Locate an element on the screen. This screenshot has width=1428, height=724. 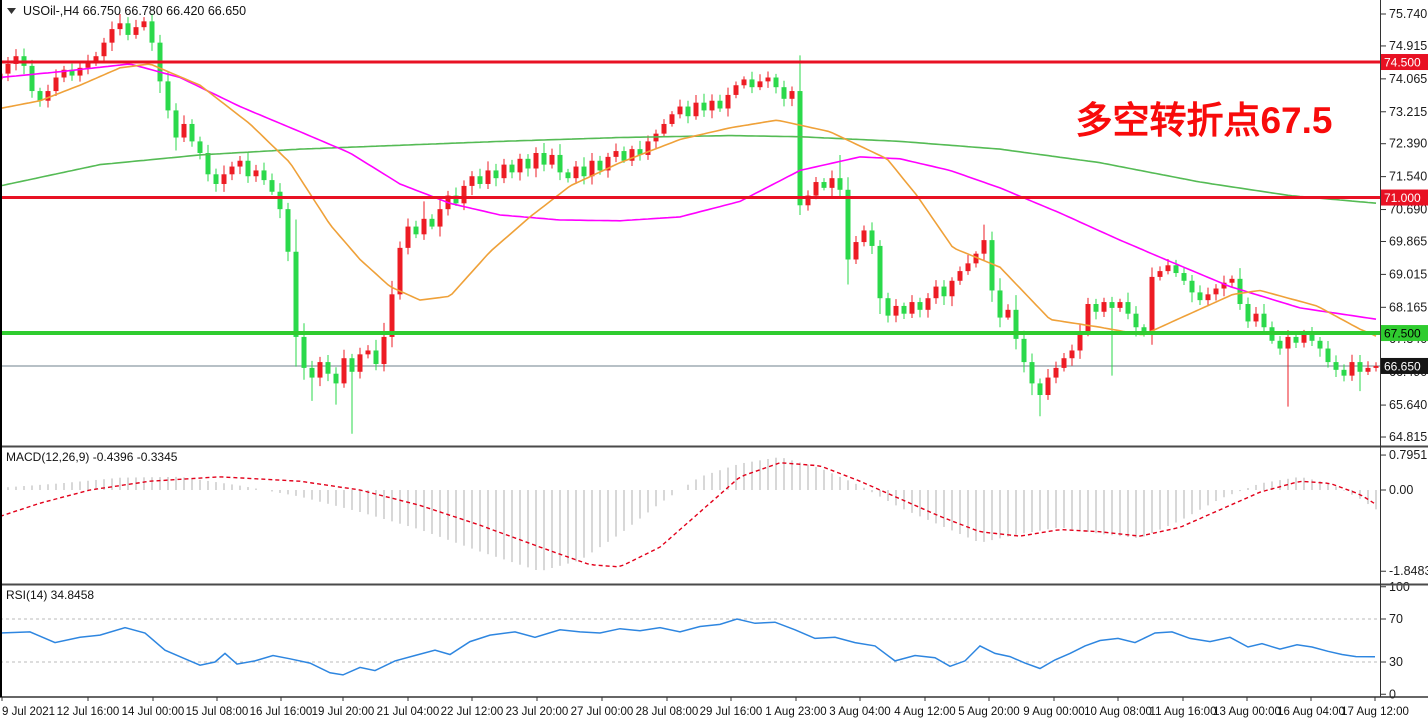
symbol-dropdown-icon is located at coordinates (11, 11).